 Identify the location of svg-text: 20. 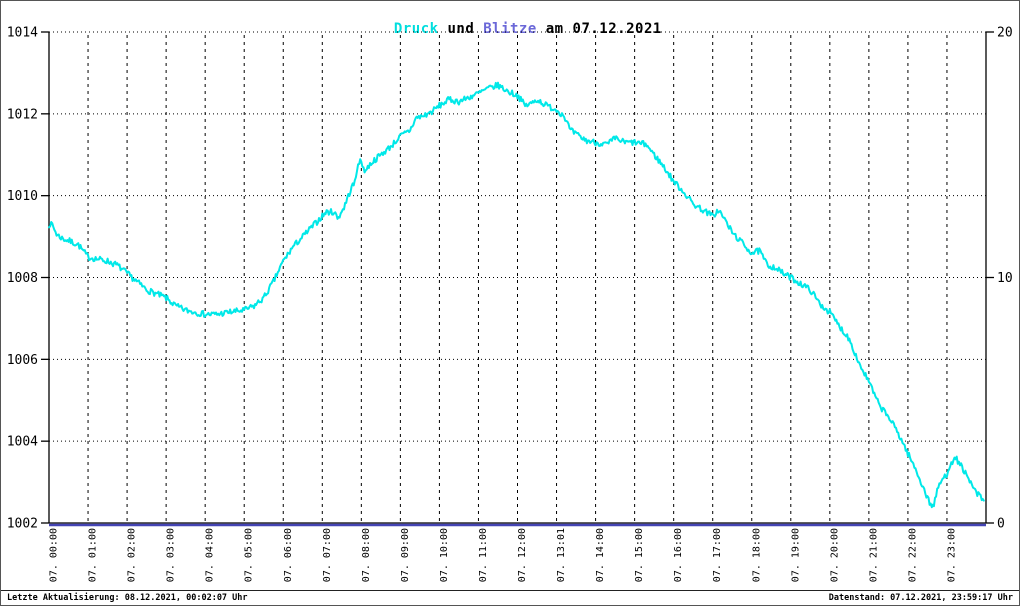
(1005, 33).